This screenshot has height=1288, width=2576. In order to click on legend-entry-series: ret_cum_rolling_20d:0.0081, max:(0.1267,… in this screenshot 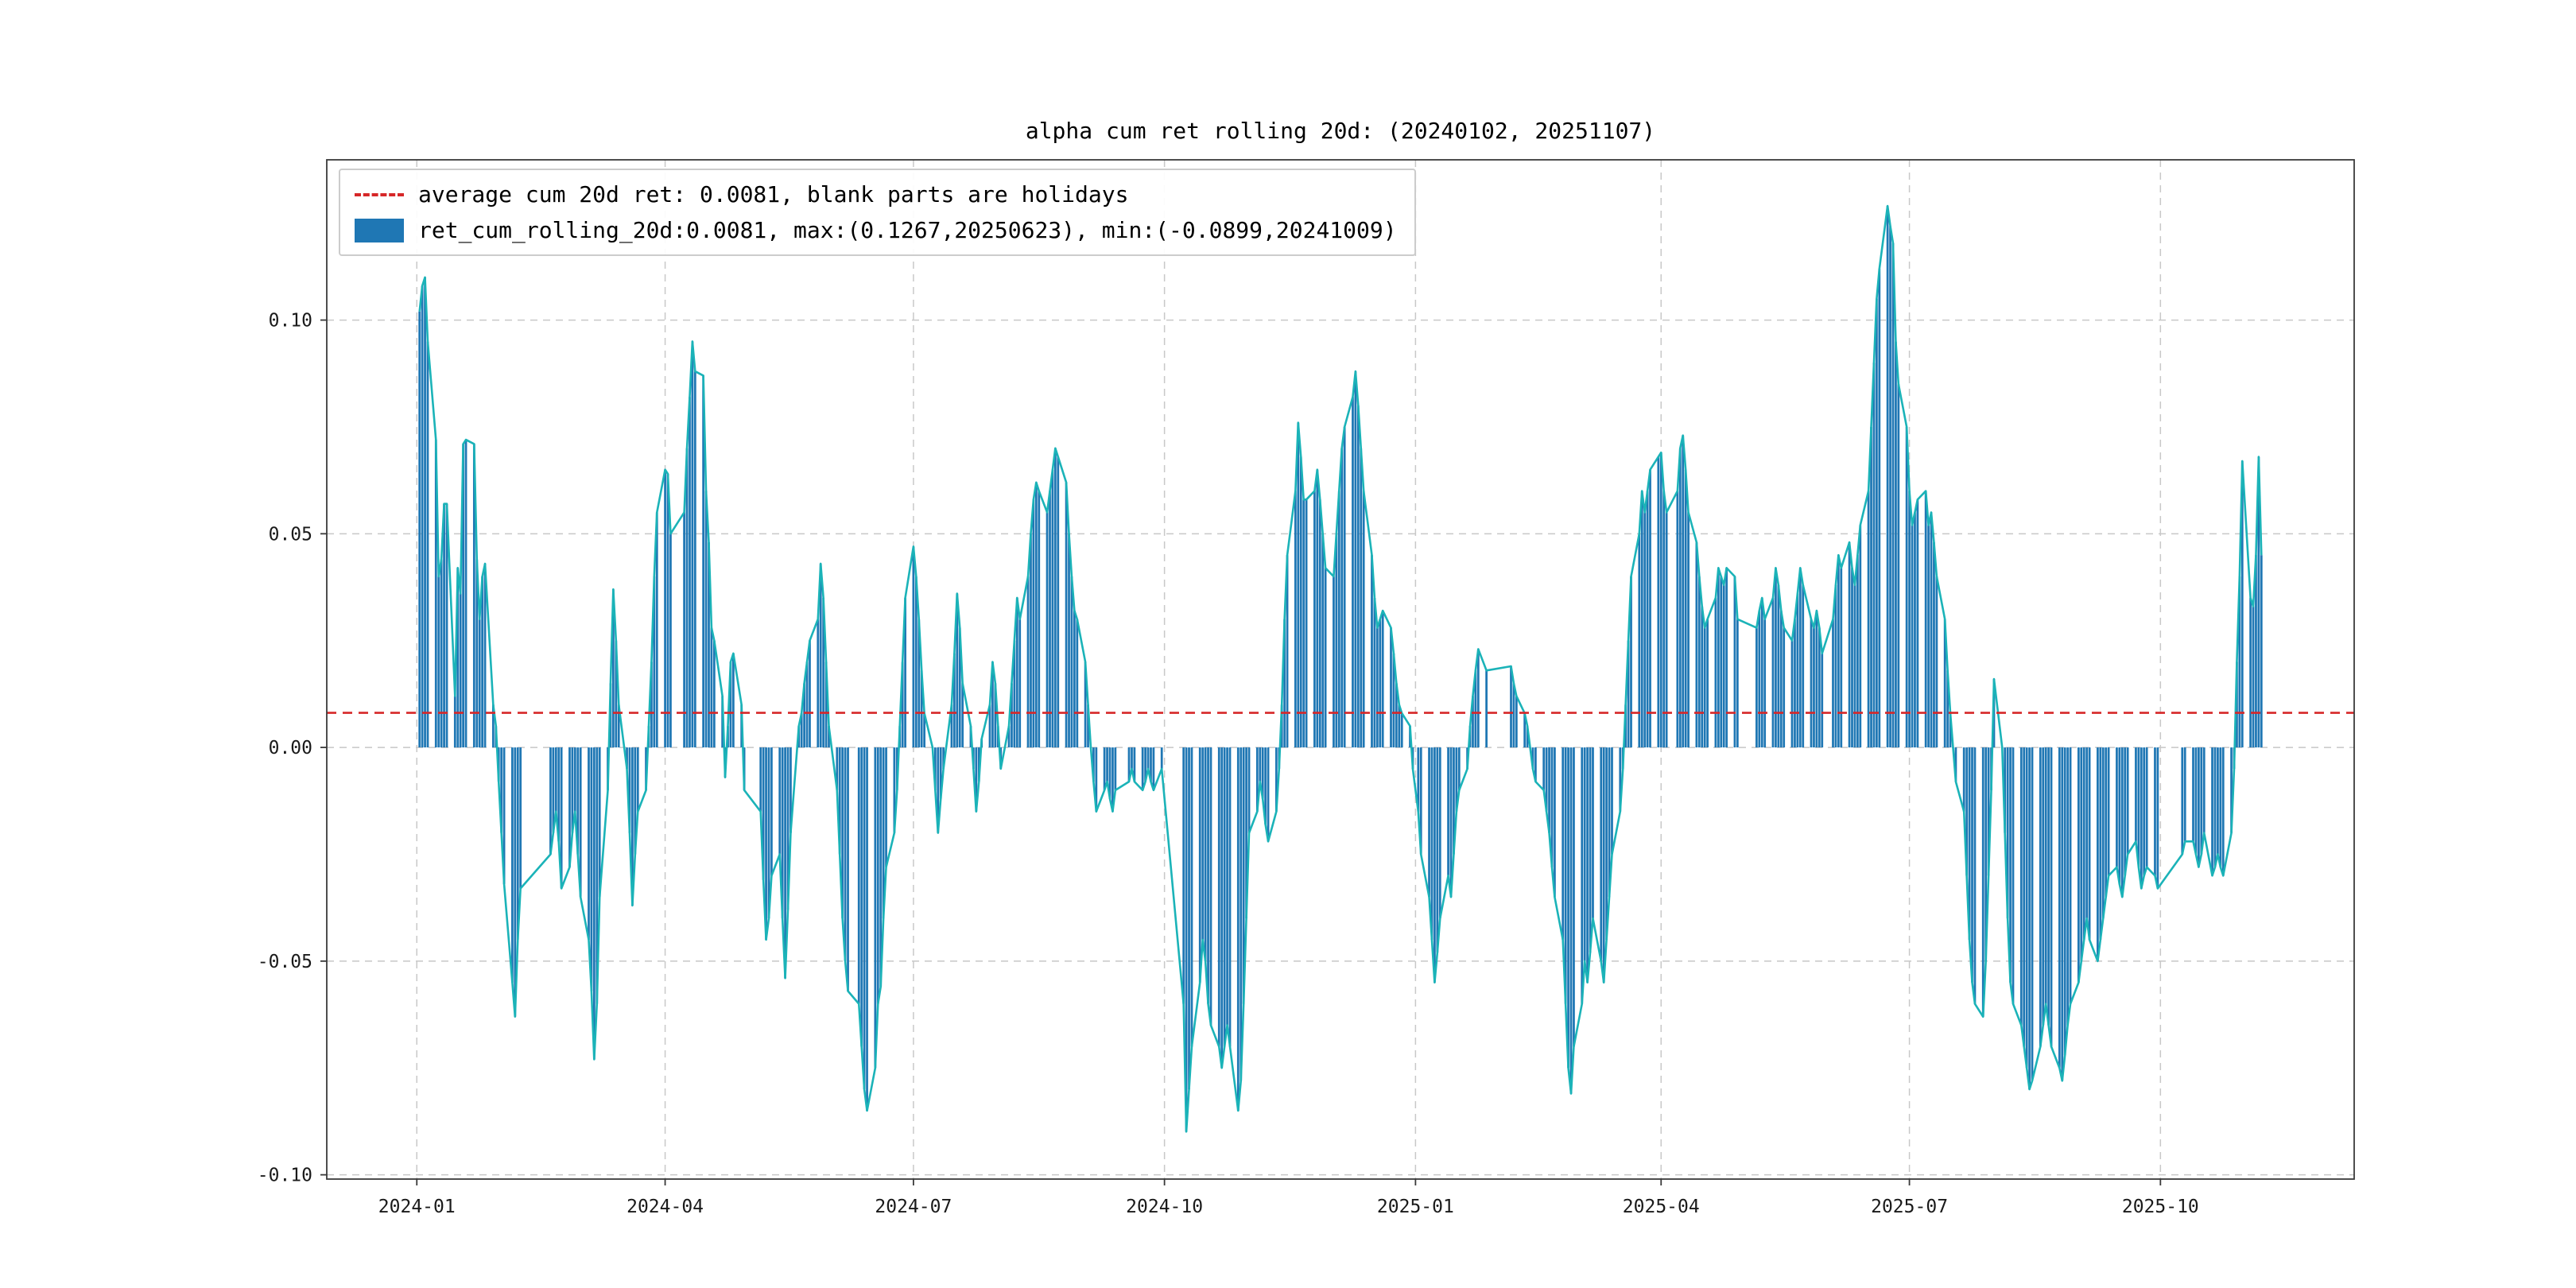, I will do `click(876, 230)`.